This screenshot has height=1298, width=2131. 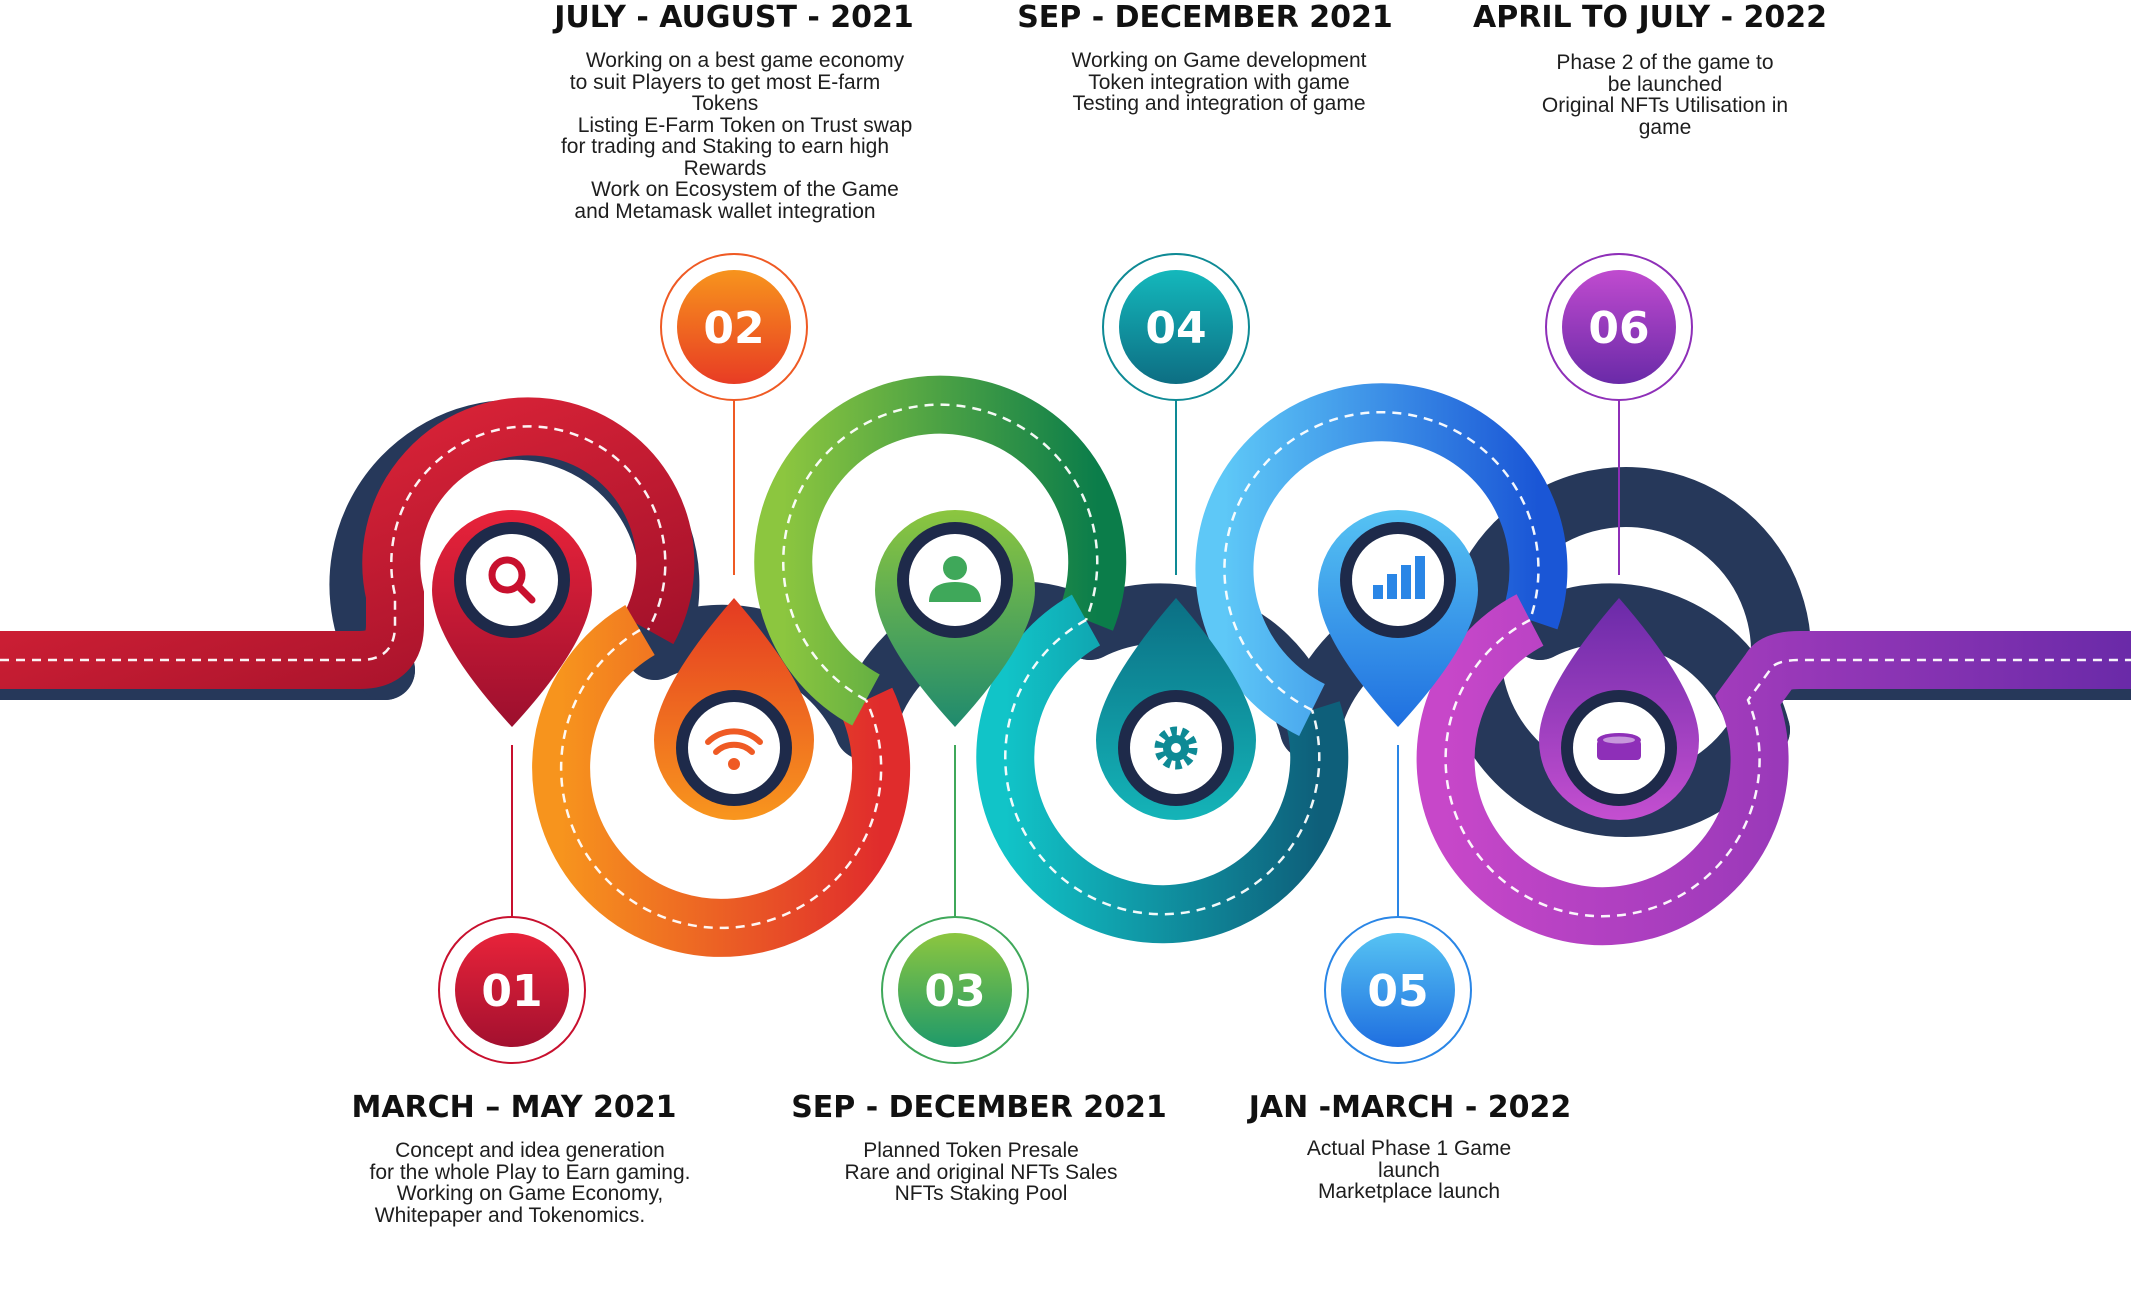 I want to click on description-line: game, so click(x=1665, y=127).